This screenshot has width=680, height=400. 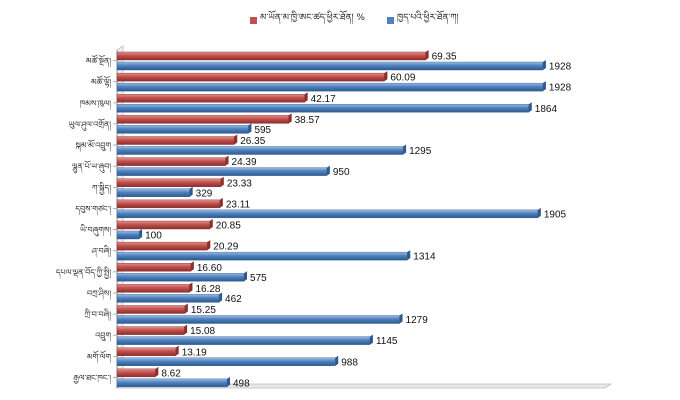 What do you see at coordinates (241, 383) in the screenshot?
I see `data-label-blue: 498` at bounding box center [241, 383].